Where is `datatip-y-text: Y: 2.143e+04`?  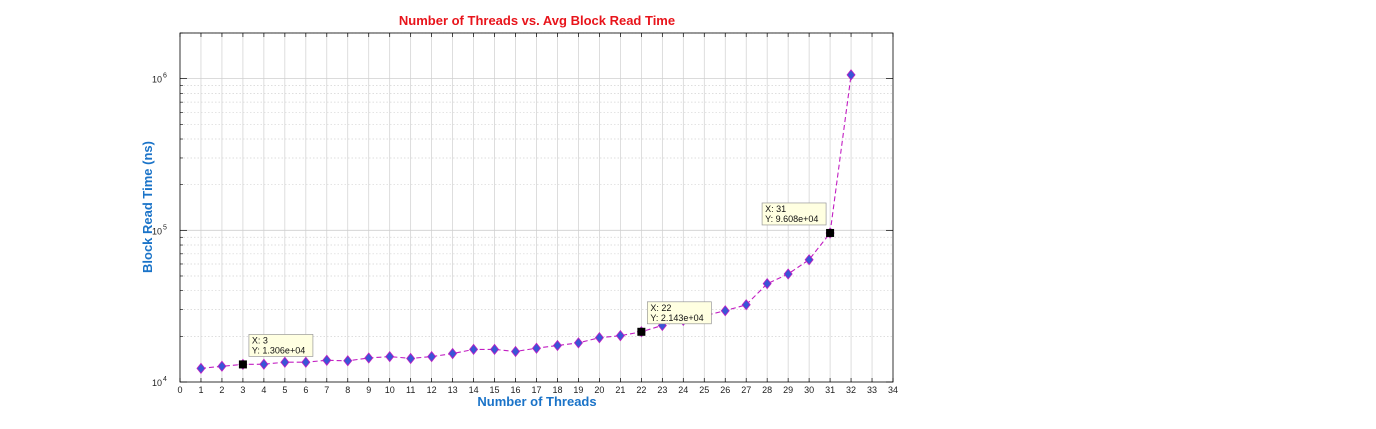 datatip-y-text: Y: 2.143e+04 is located at coordinates (676, 318).